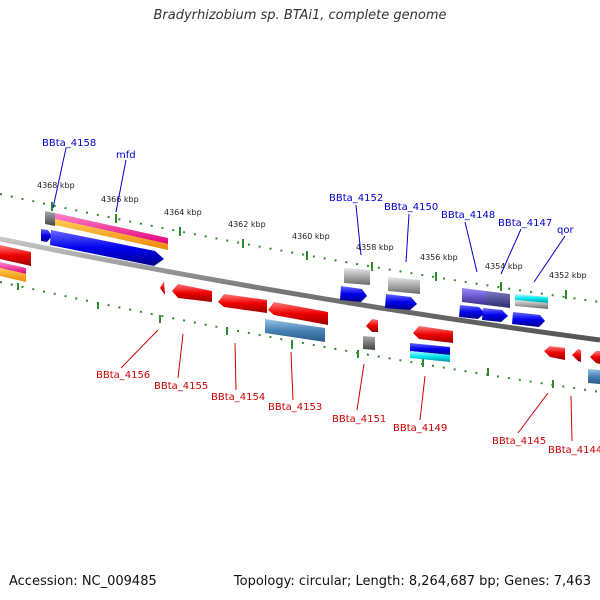 This screenshot has width=600, height=600. Describe the element at coordinates (439, 257) in the screenshot. I see `kbp-label: 4356 kbp` at that location.